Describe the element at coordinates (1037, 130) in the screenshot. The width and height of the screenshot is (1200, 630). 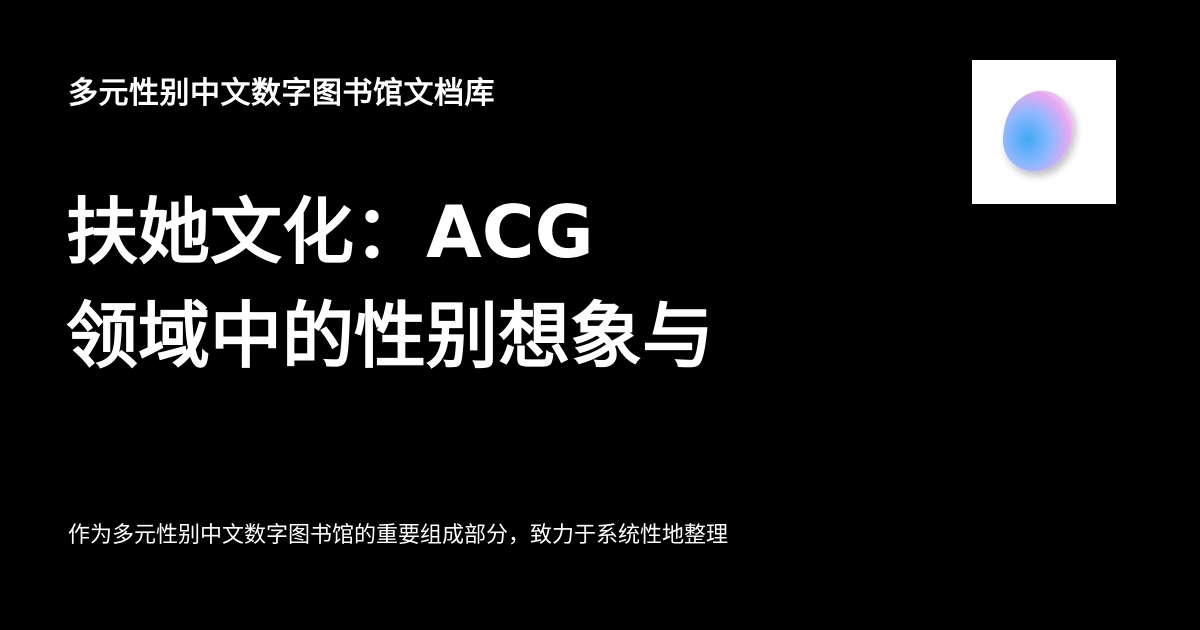
I see `gradient-blob-icon` at that location.